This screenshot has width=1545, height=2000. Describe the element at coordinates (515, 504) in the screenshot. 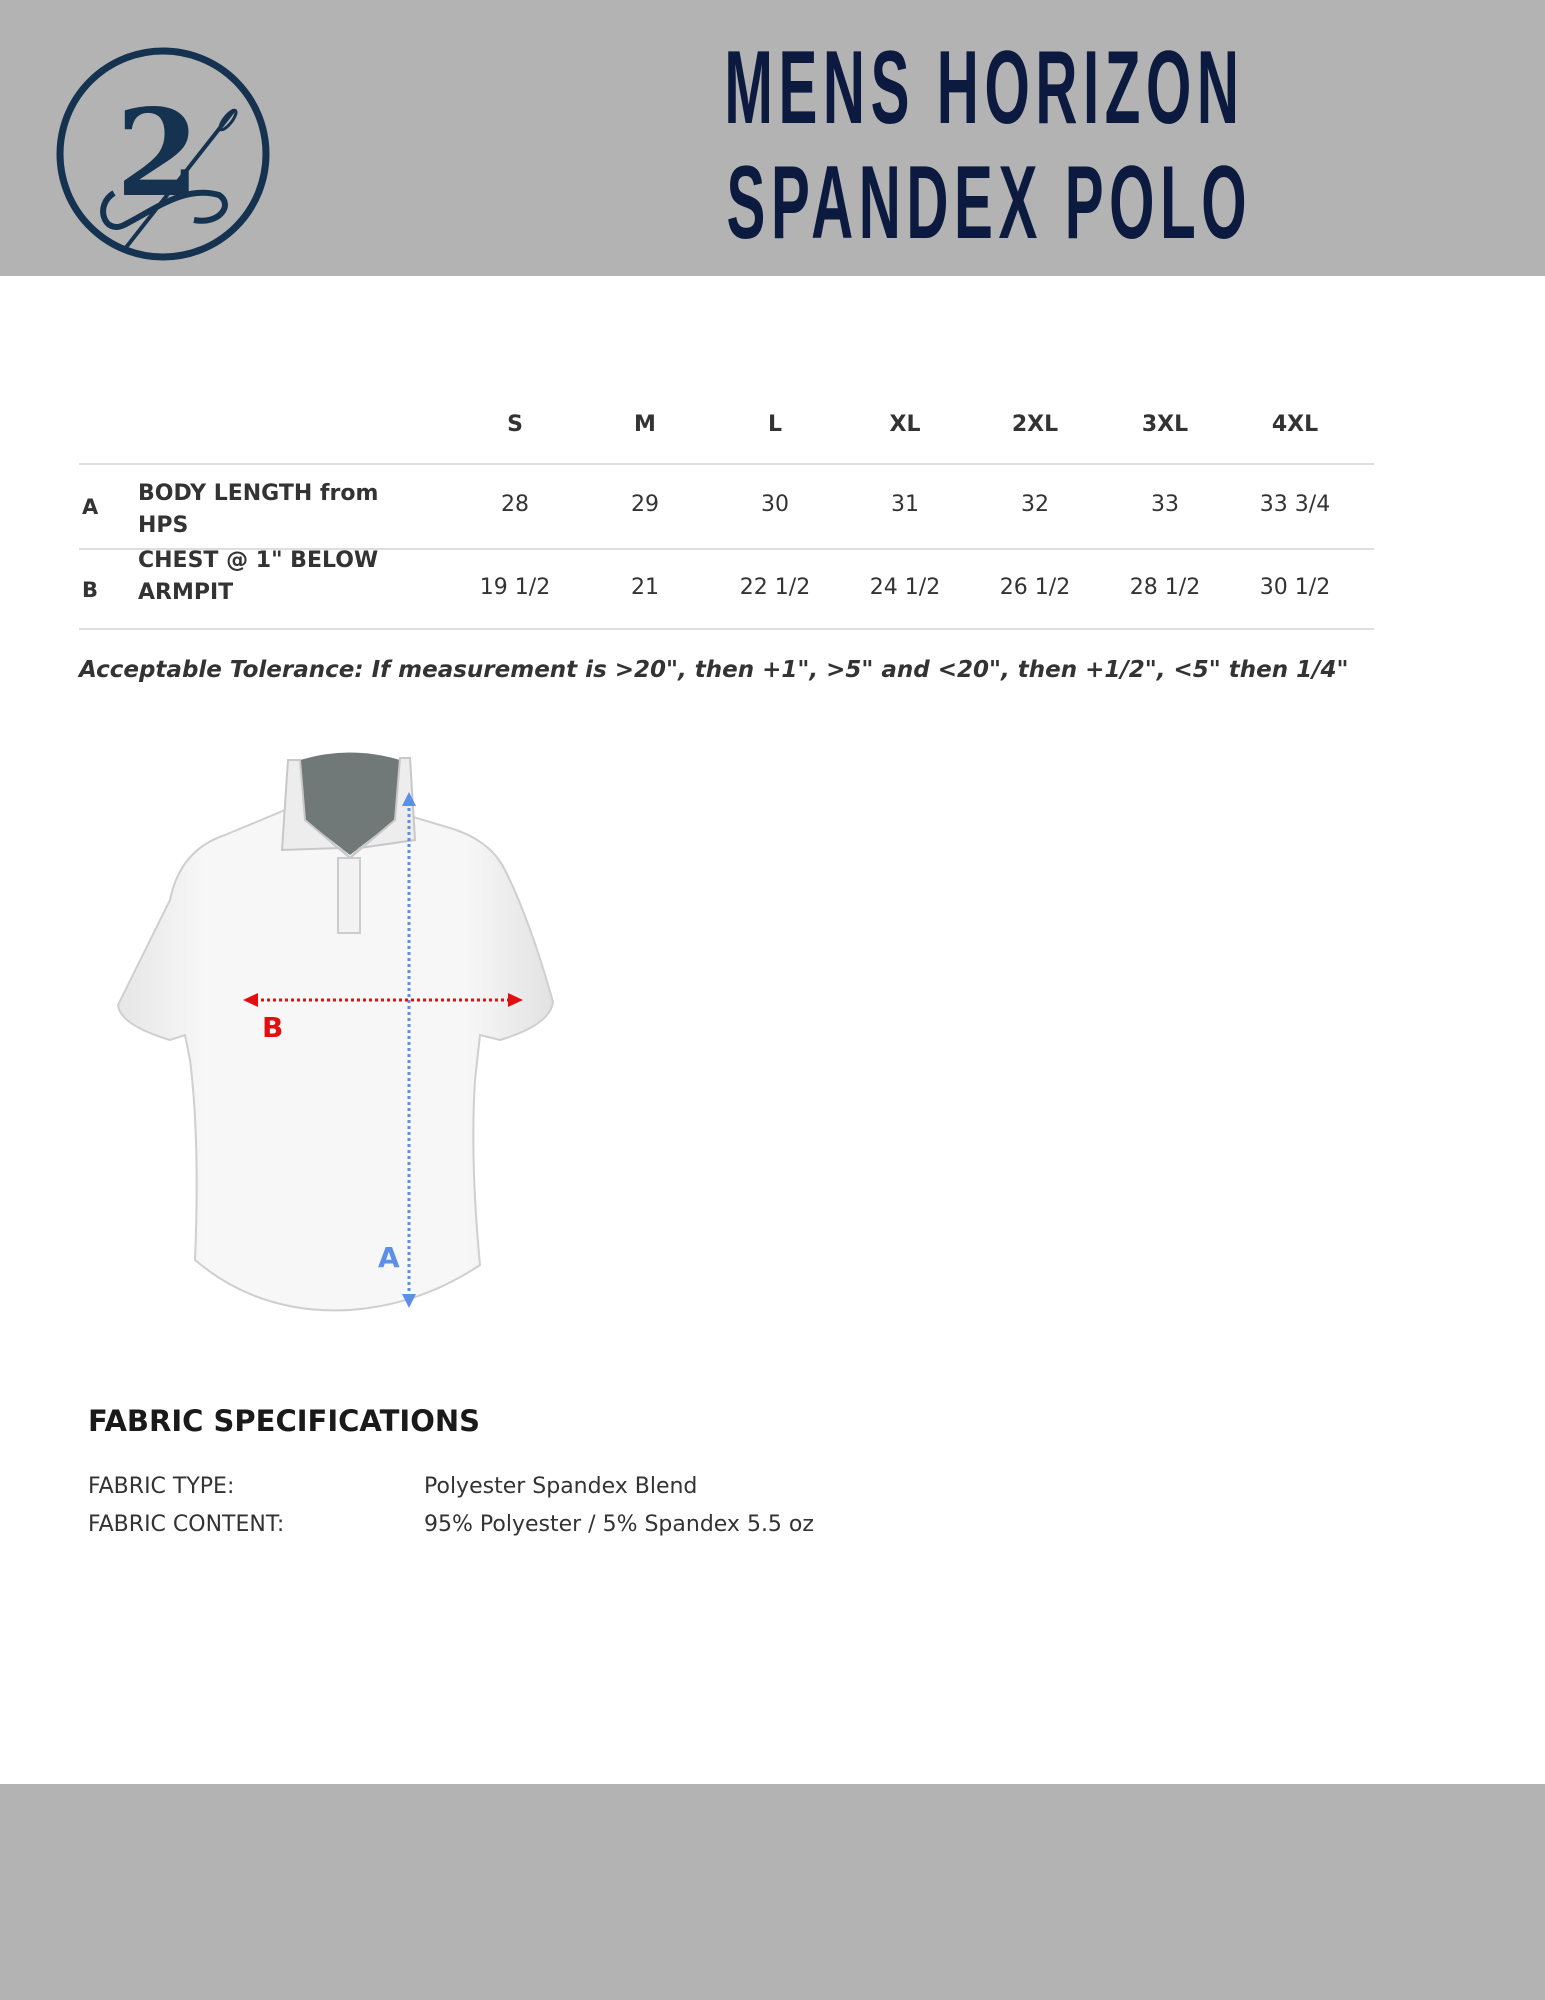

I see `table-cell: 28` at that location.